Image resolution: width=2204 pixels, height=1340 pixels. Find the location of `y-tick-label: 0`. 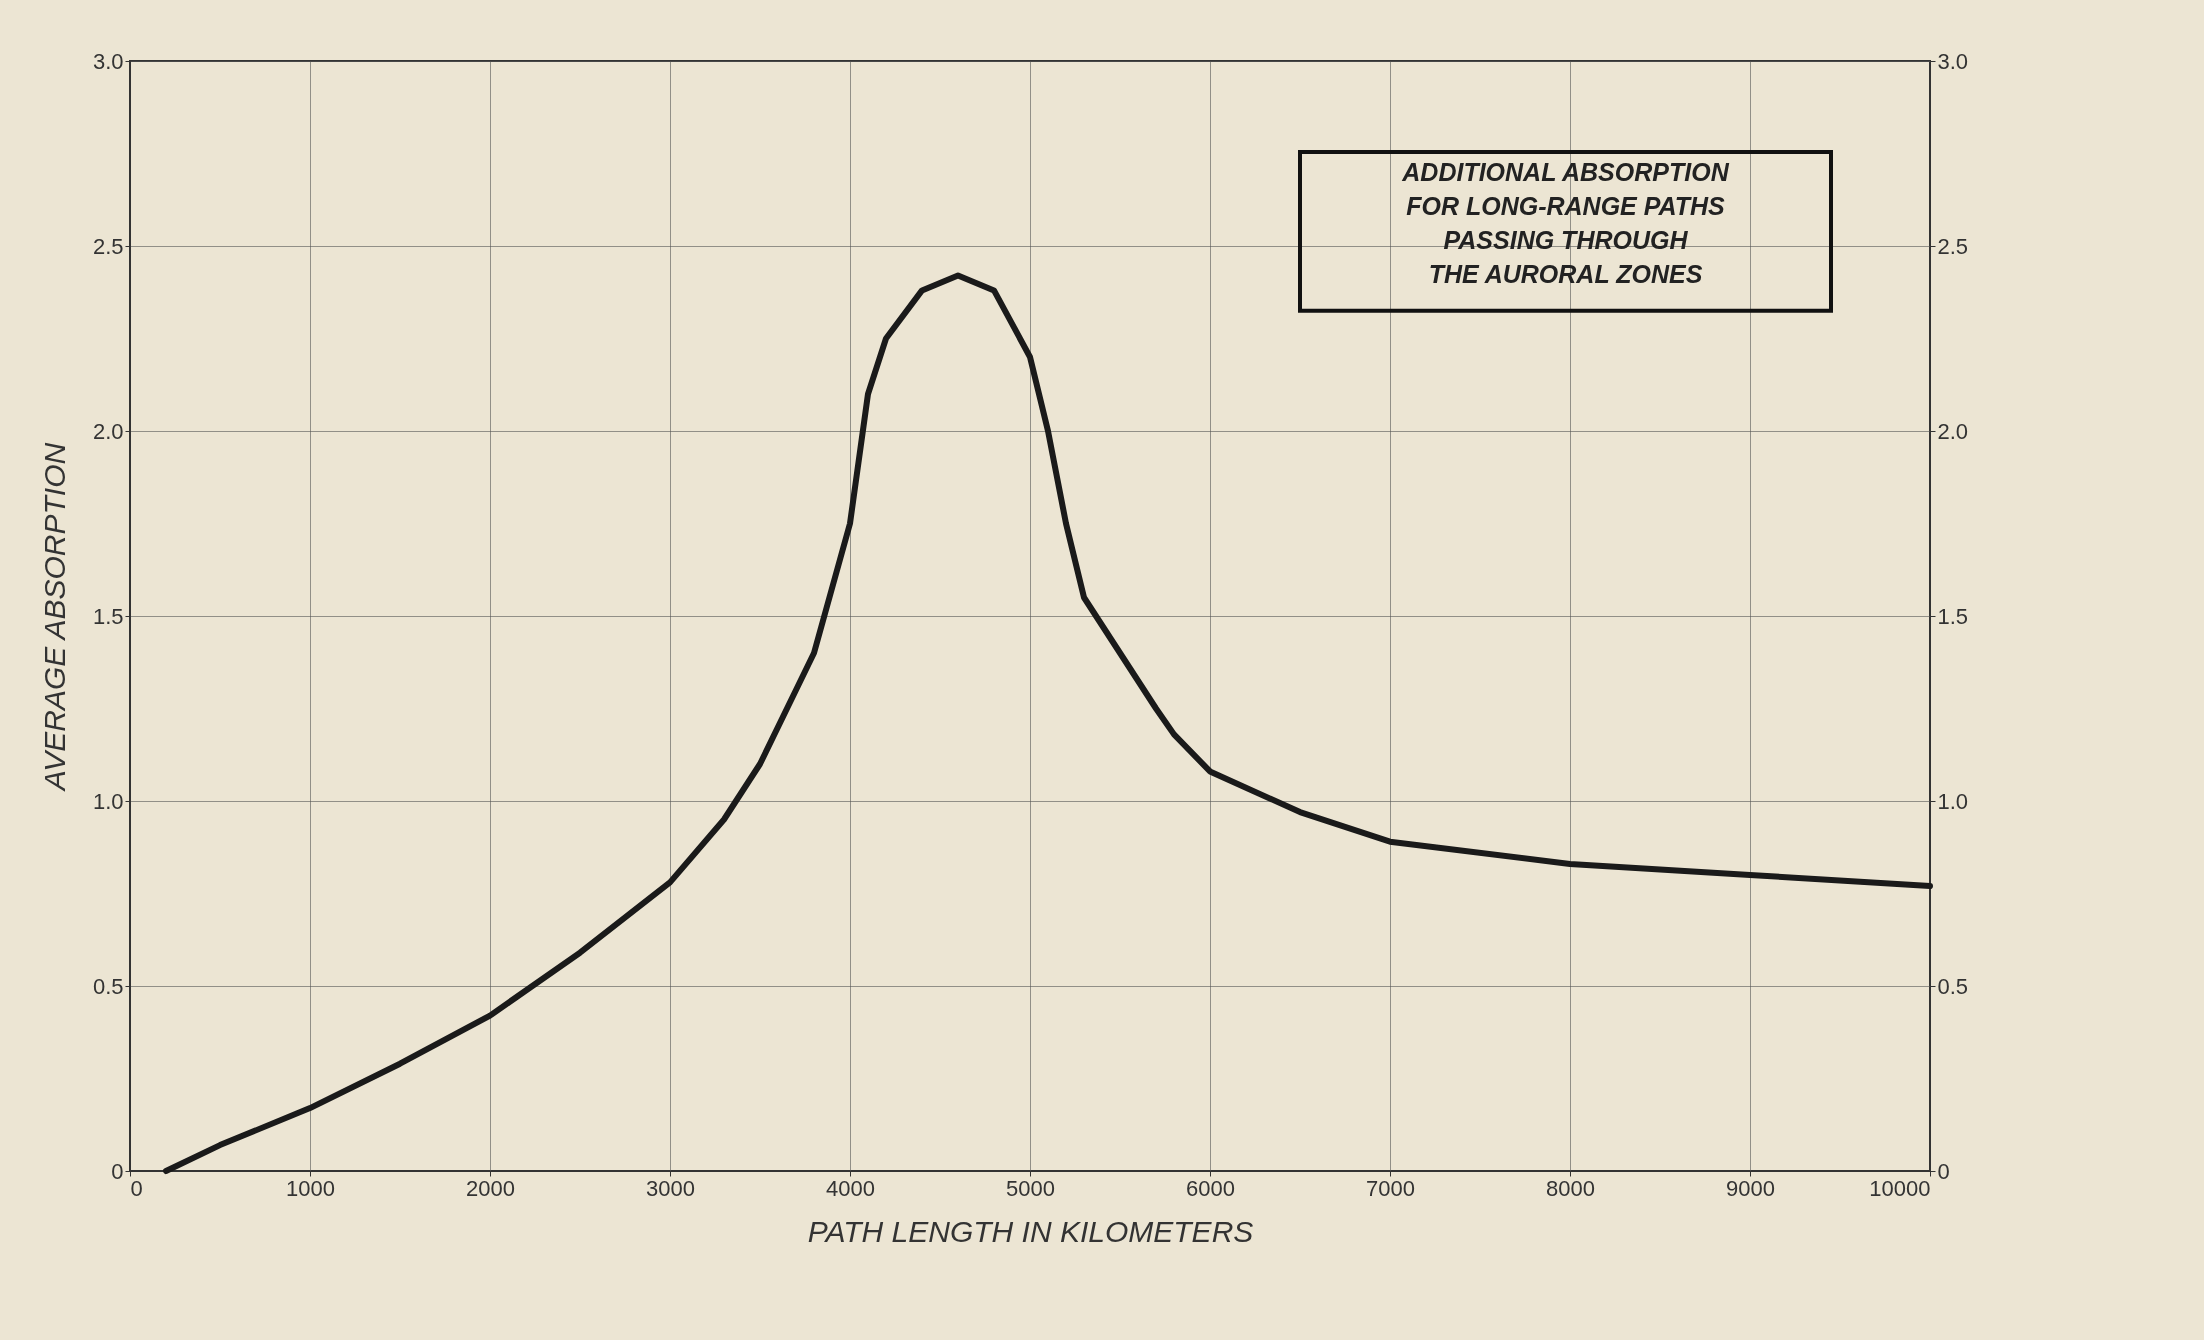

y-tick-label: 0 is located at coordinates (117, 1171).